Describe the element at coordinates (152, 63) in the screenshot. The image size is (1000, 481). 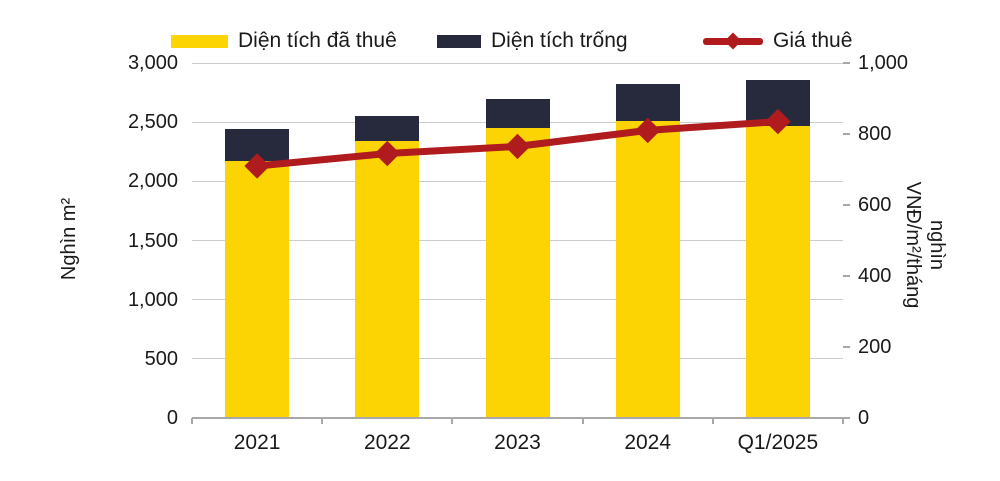
I see `left-axis-tick-label: 3,000` at that location.